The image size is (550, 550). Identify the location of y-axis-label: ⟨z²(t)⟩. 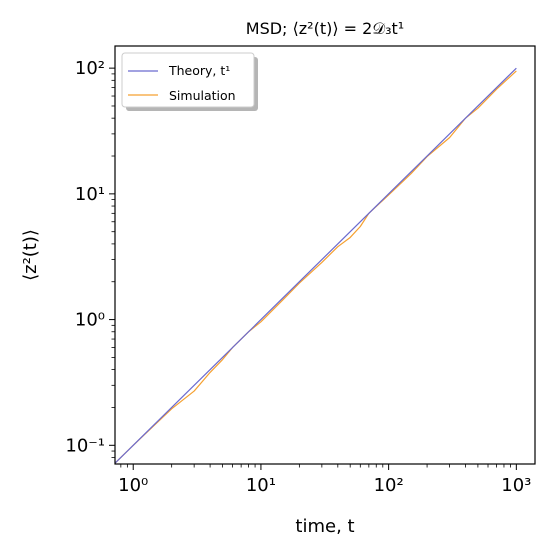
(30, 255).